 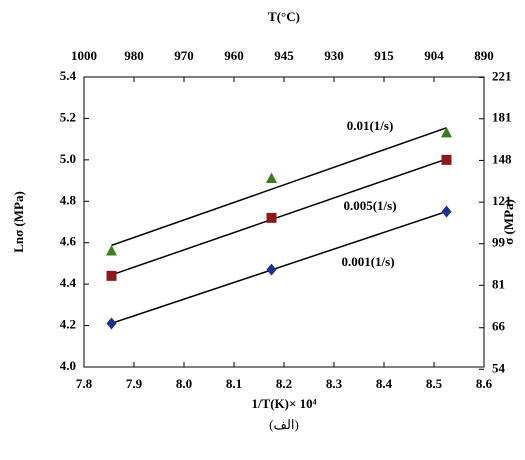 I want to click on y2-tick-label: 121, so click(x=502, y=200).